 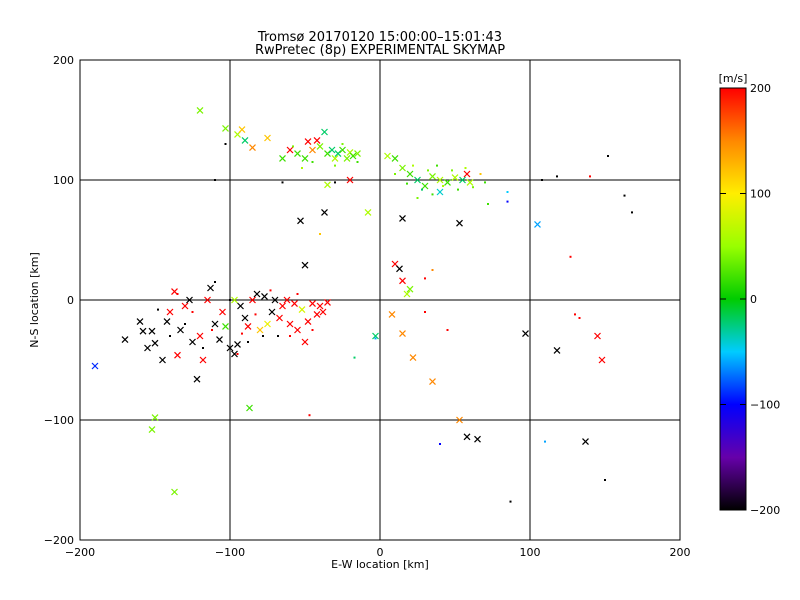 I want to click on x-tick-label: −200, so click(x=80, y=552).